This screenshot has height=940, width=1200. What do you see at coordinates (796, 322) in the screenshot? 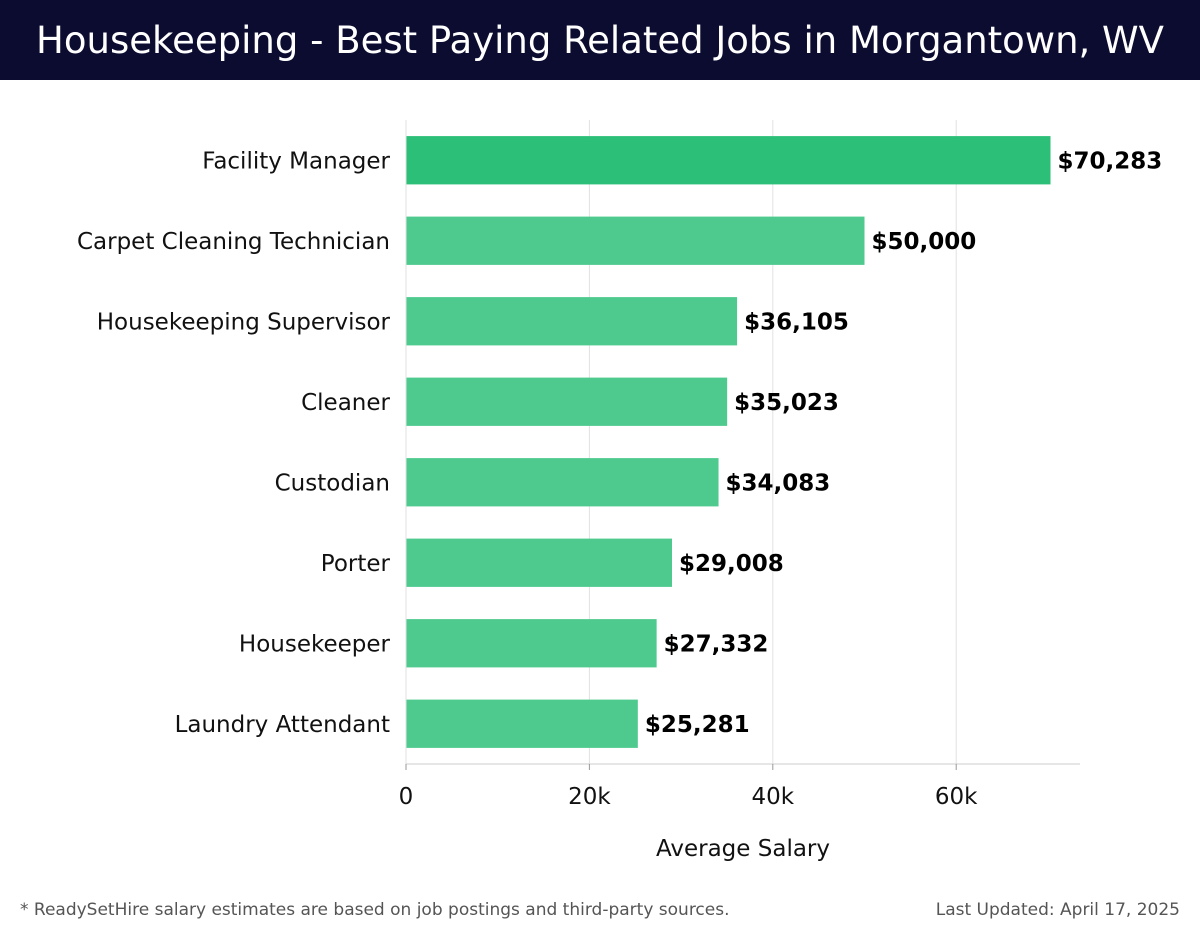
I see `value-label: $36,105` at bounding box center [796, 322].